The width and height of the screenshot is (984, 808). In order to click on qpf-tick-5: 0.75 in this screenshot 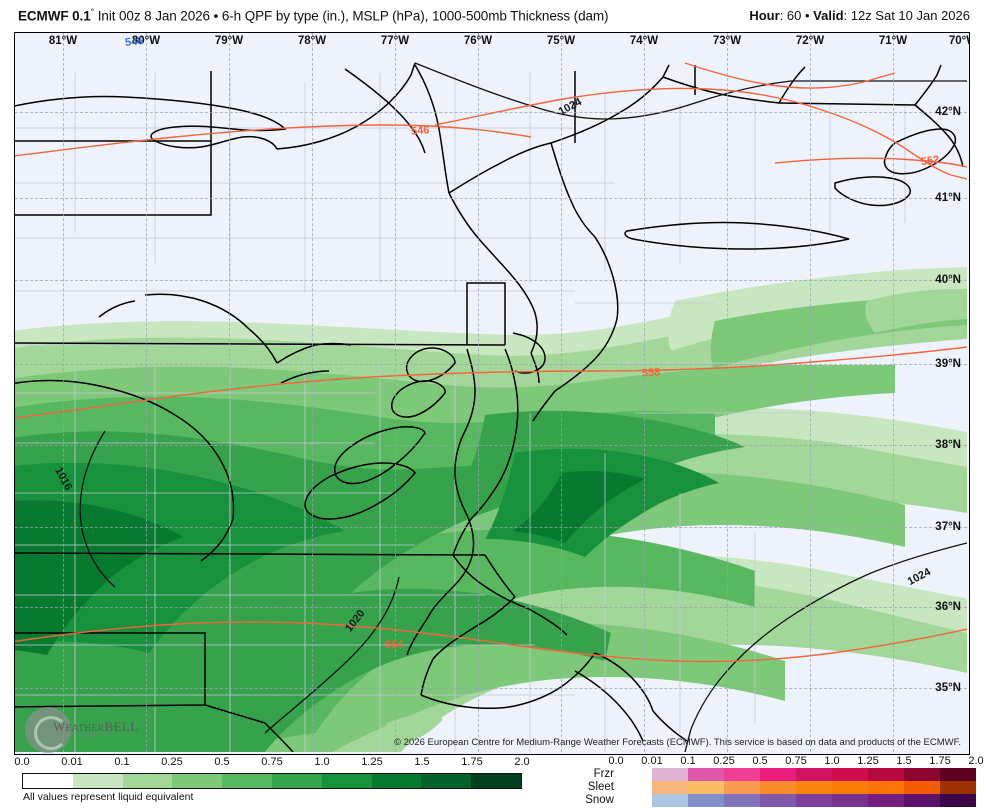, I will do `click(272, 762)`.